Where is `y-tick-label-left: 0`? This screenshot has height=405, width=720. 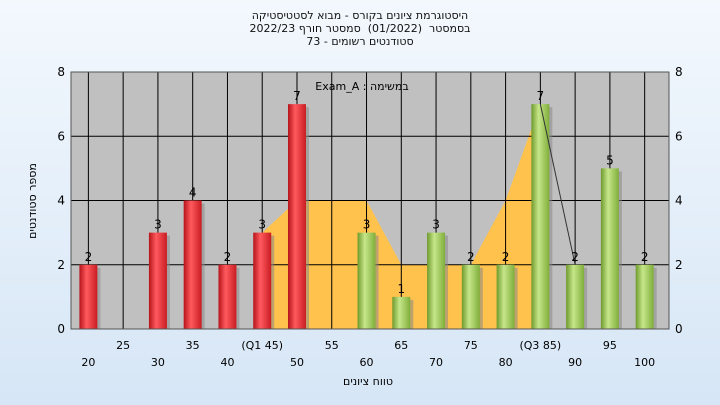 y-tick-label-left: 0 is located at coordinates (61, 329).